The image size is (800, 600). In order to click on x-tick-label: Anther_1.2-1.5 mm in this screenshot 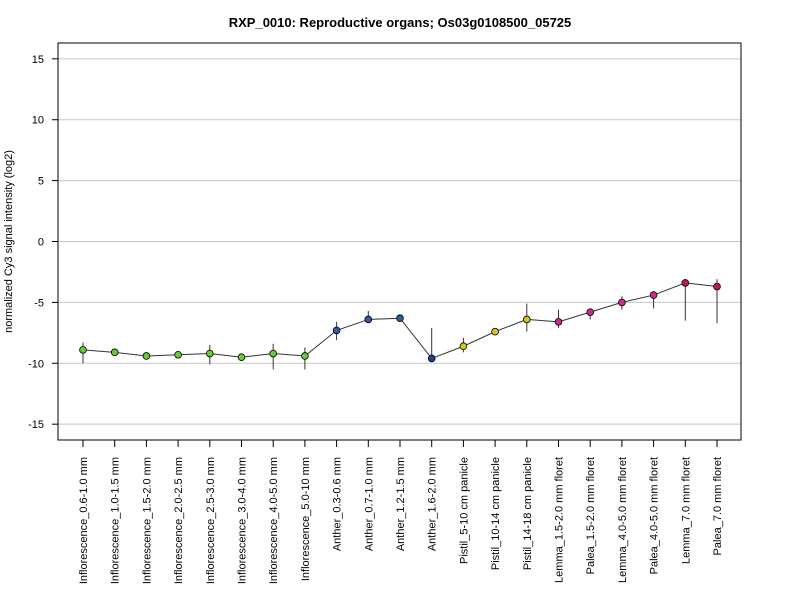, I will do `click(401, 504)`.